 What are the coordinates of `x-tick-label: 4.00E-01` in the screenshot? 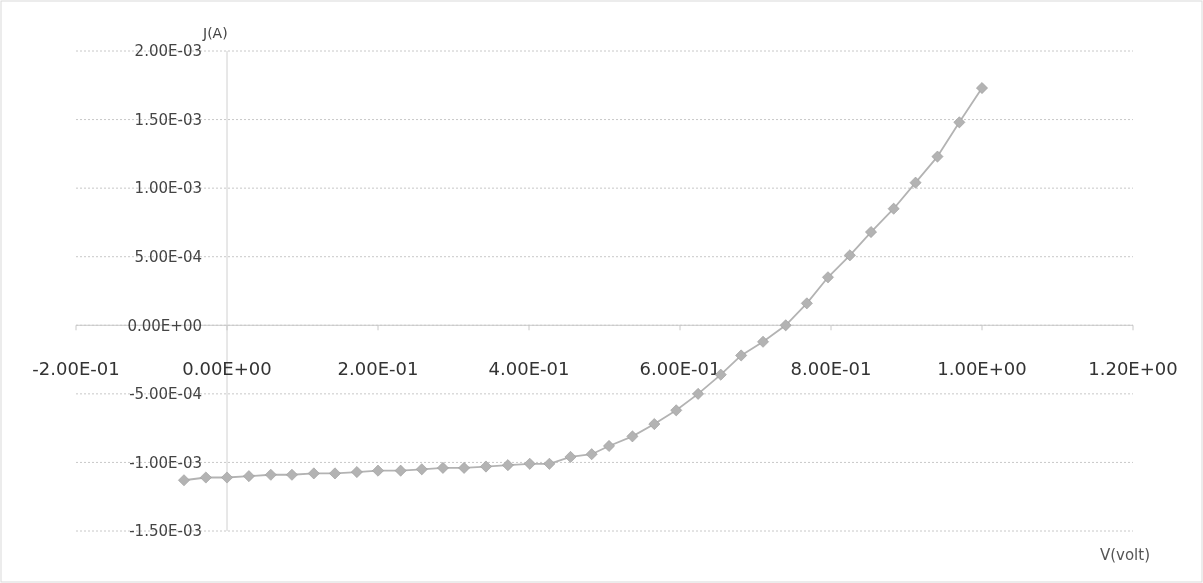 It's located at (529, 369).